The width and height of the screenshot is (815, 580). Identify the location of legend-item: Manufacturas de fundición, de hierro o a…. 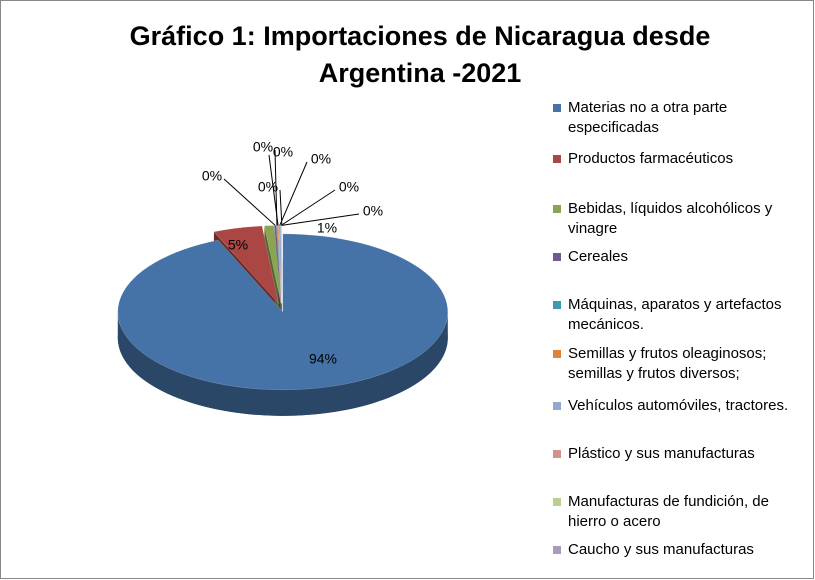
(680, 512).